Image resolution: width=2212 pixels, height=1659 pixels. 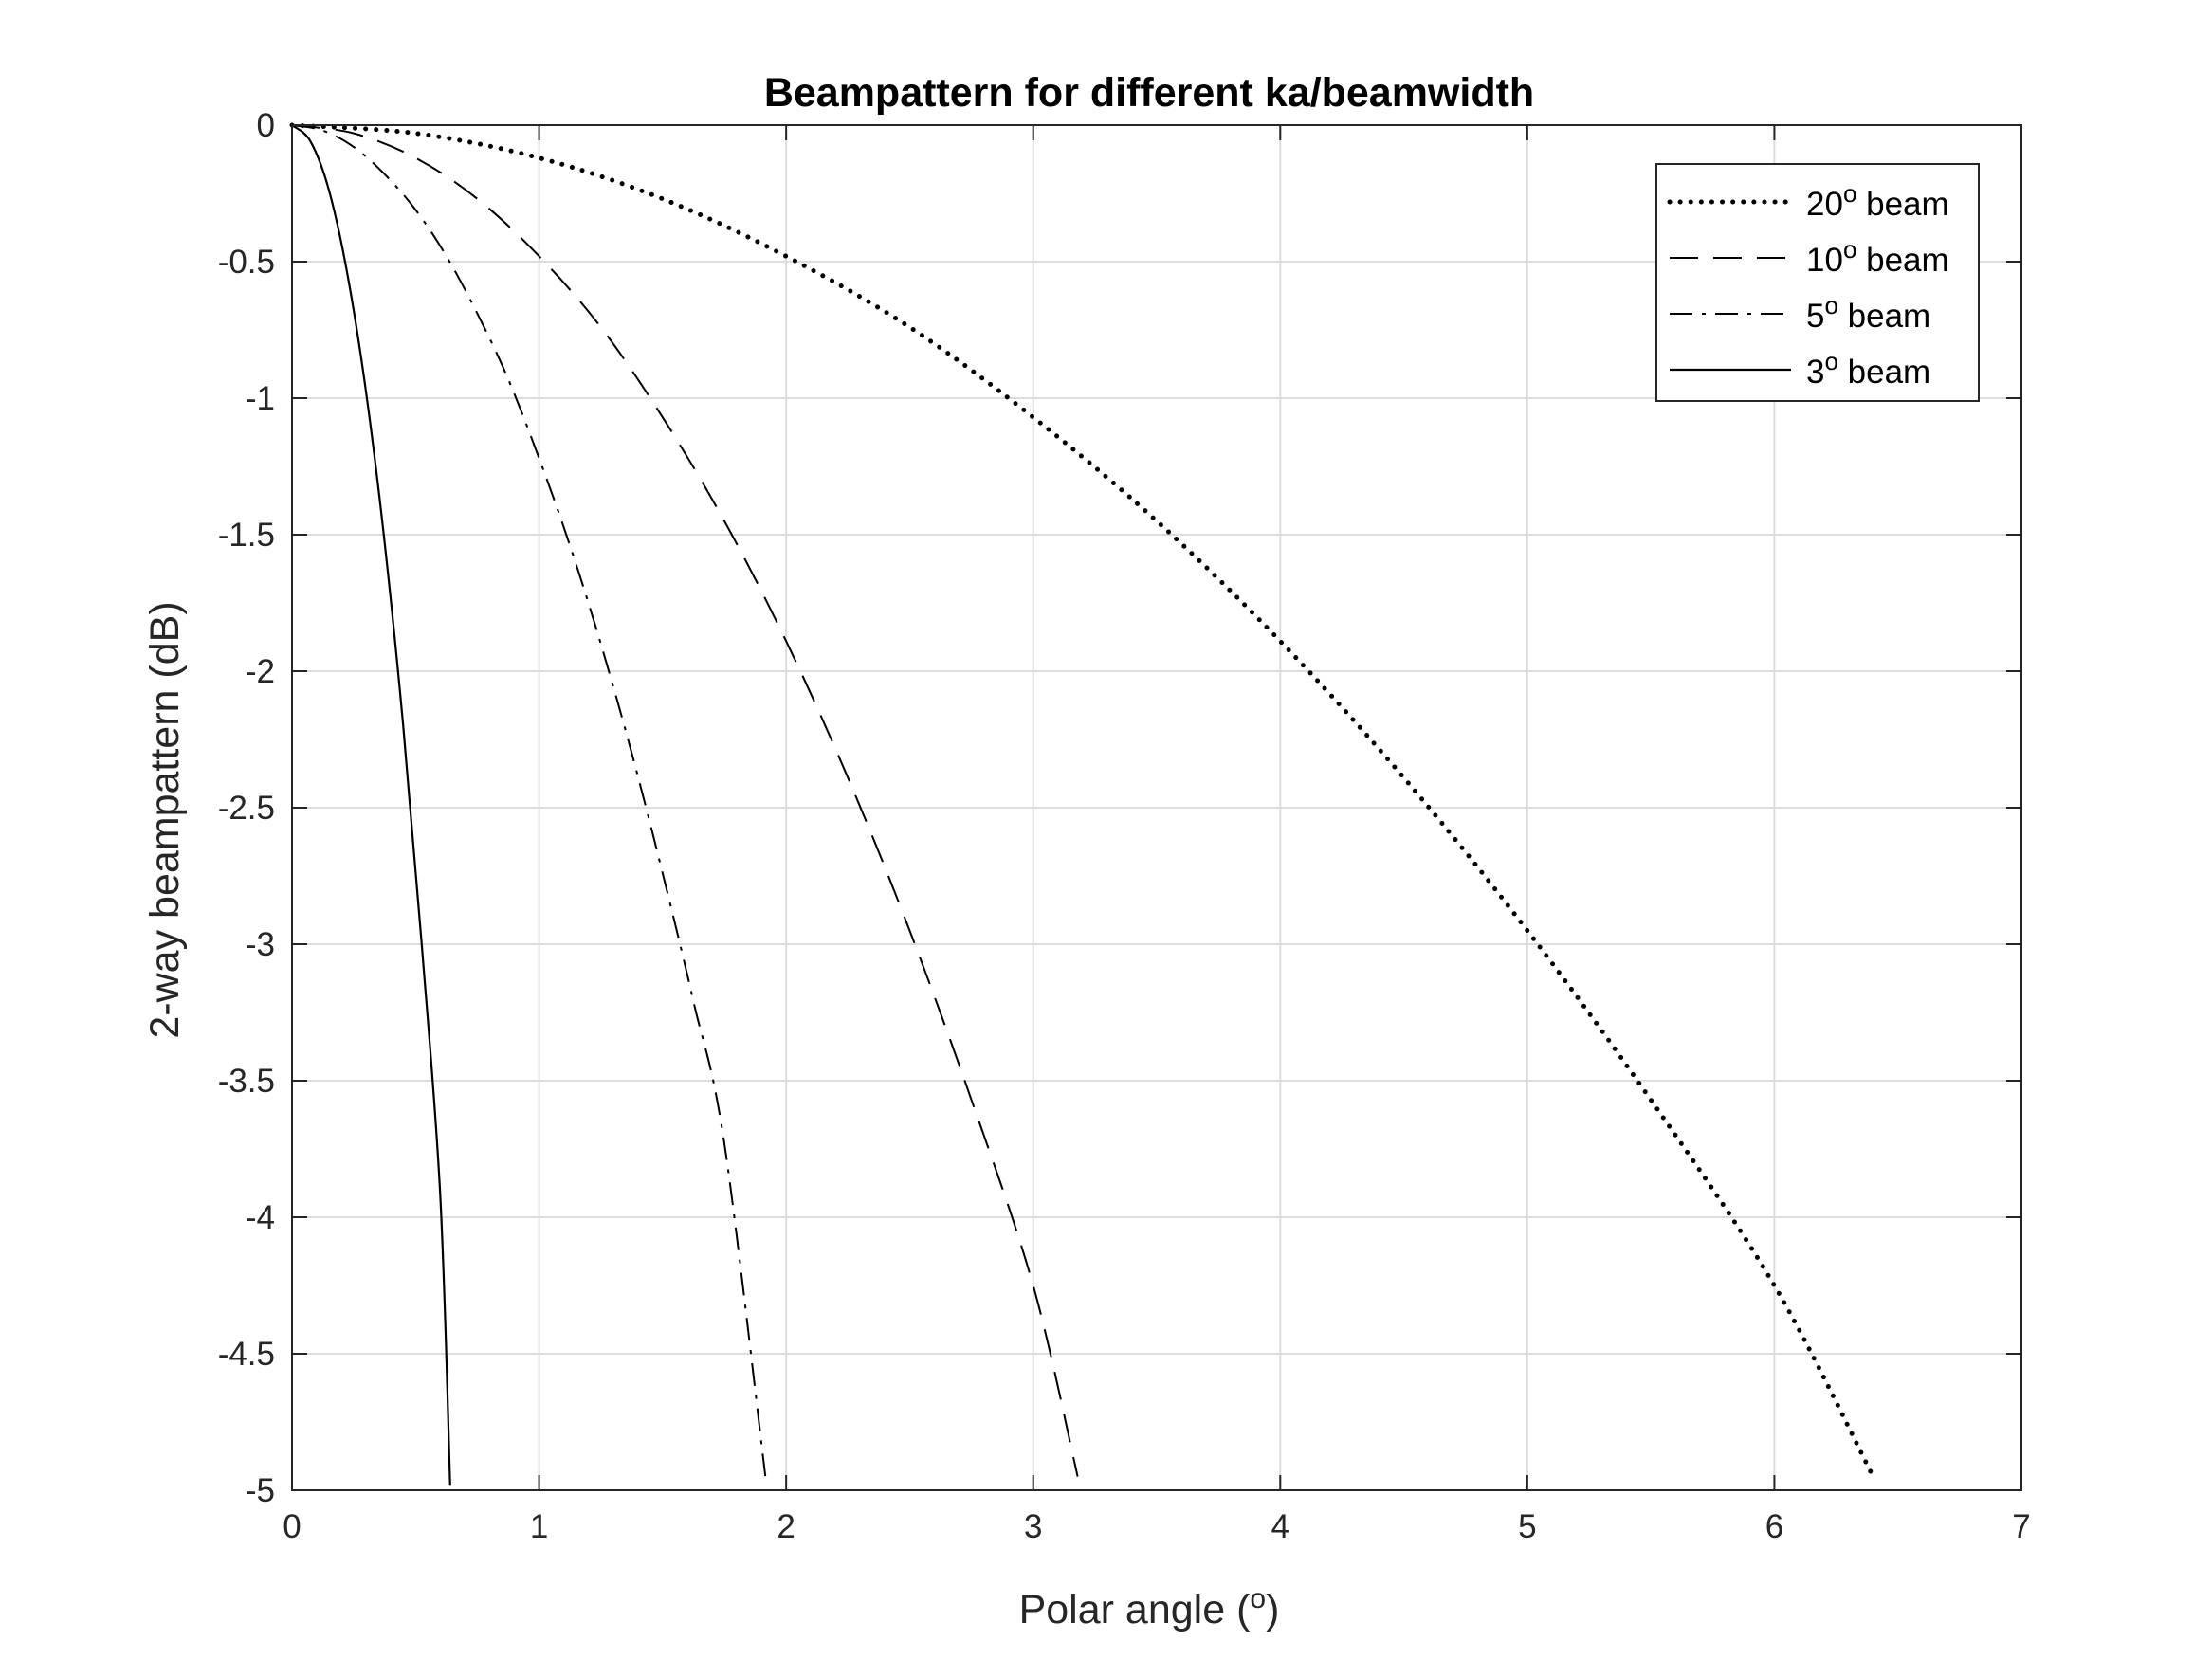 What do you see at coordinates (371, 805) in the screenshot?
I see `series-line-3-beam` at bounding box center [371, 805].